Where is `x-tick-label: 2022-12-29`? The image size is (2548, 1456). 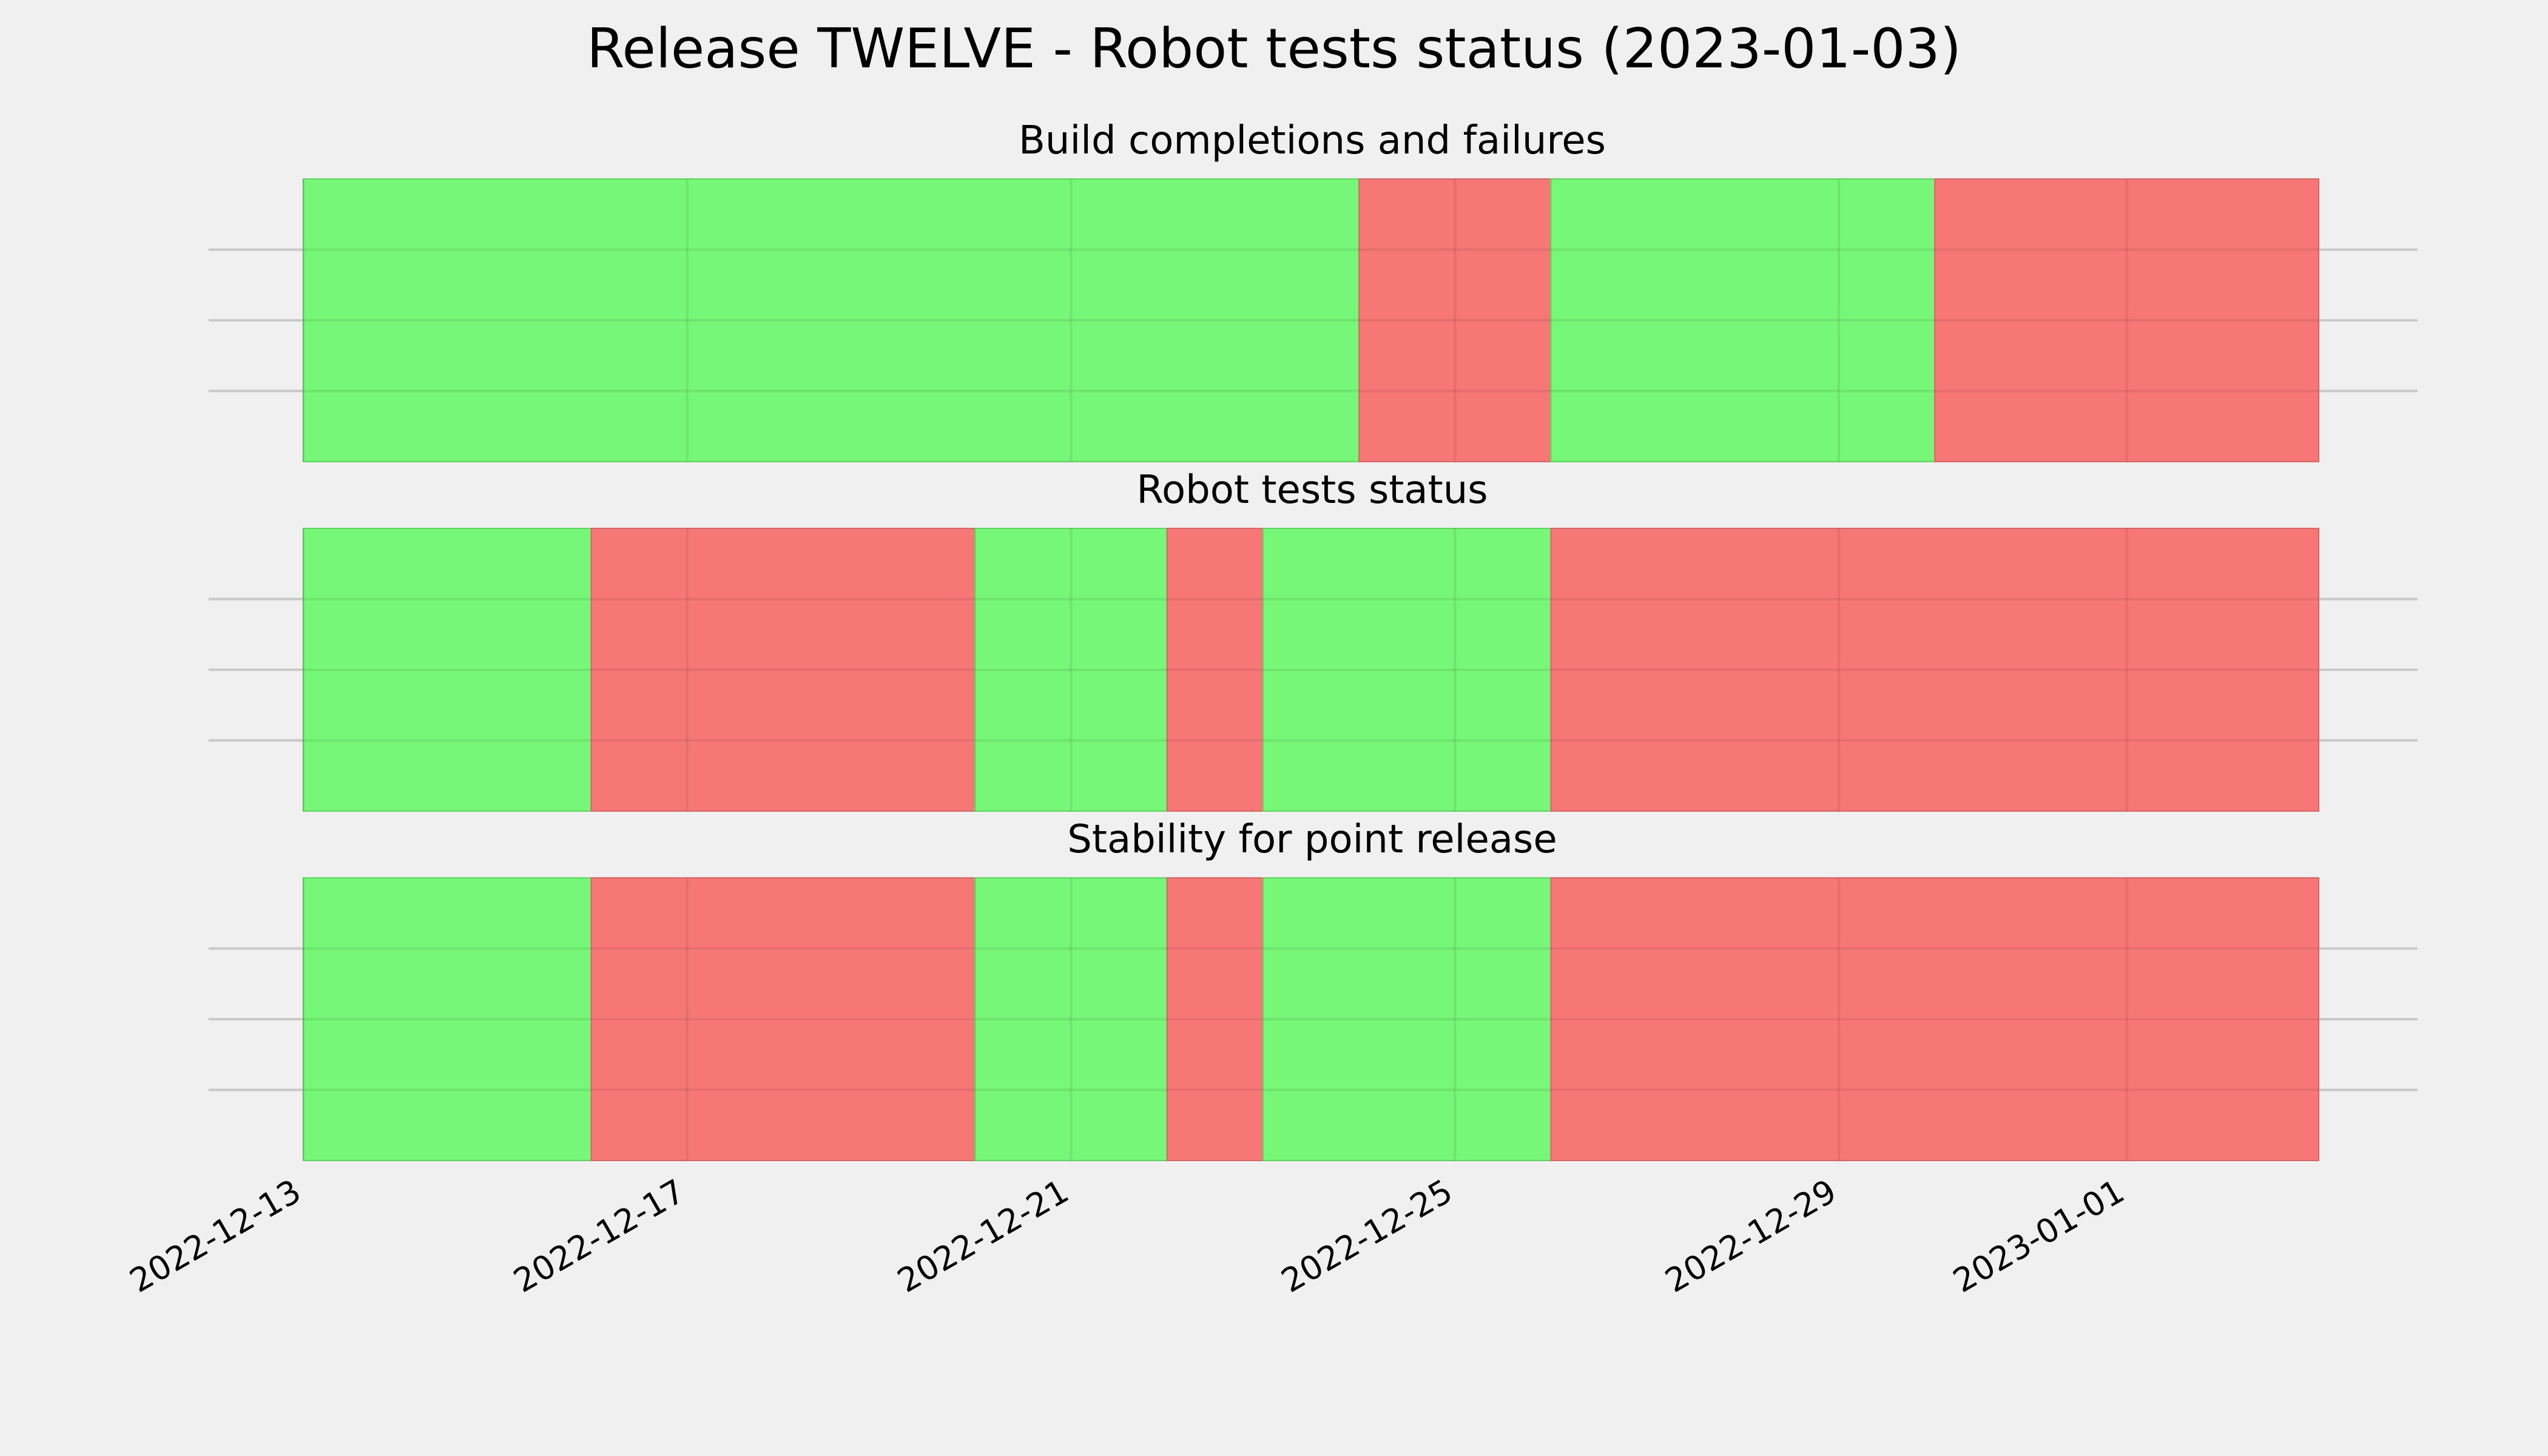 x-tick-label: 2022-12-29 is located at coordinates (1750, 1236).